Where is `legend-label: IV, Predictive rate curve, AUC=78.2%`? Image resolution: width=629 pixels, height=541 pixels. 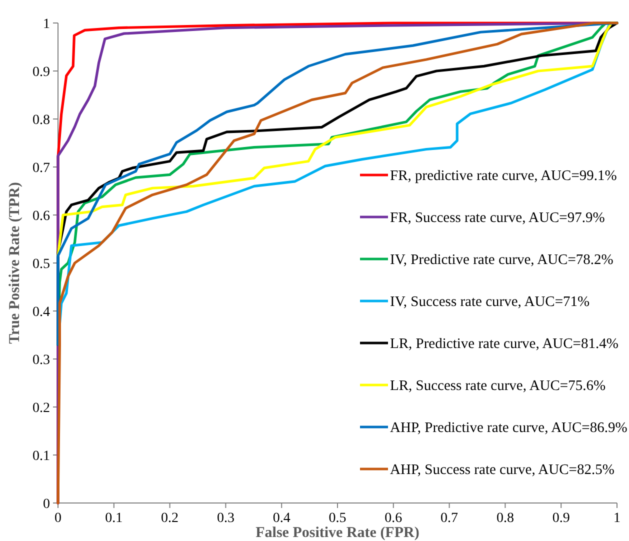 legend-label: IV, Predictive rate curve, AUC=78.2% is located at coordinates (502, 260).